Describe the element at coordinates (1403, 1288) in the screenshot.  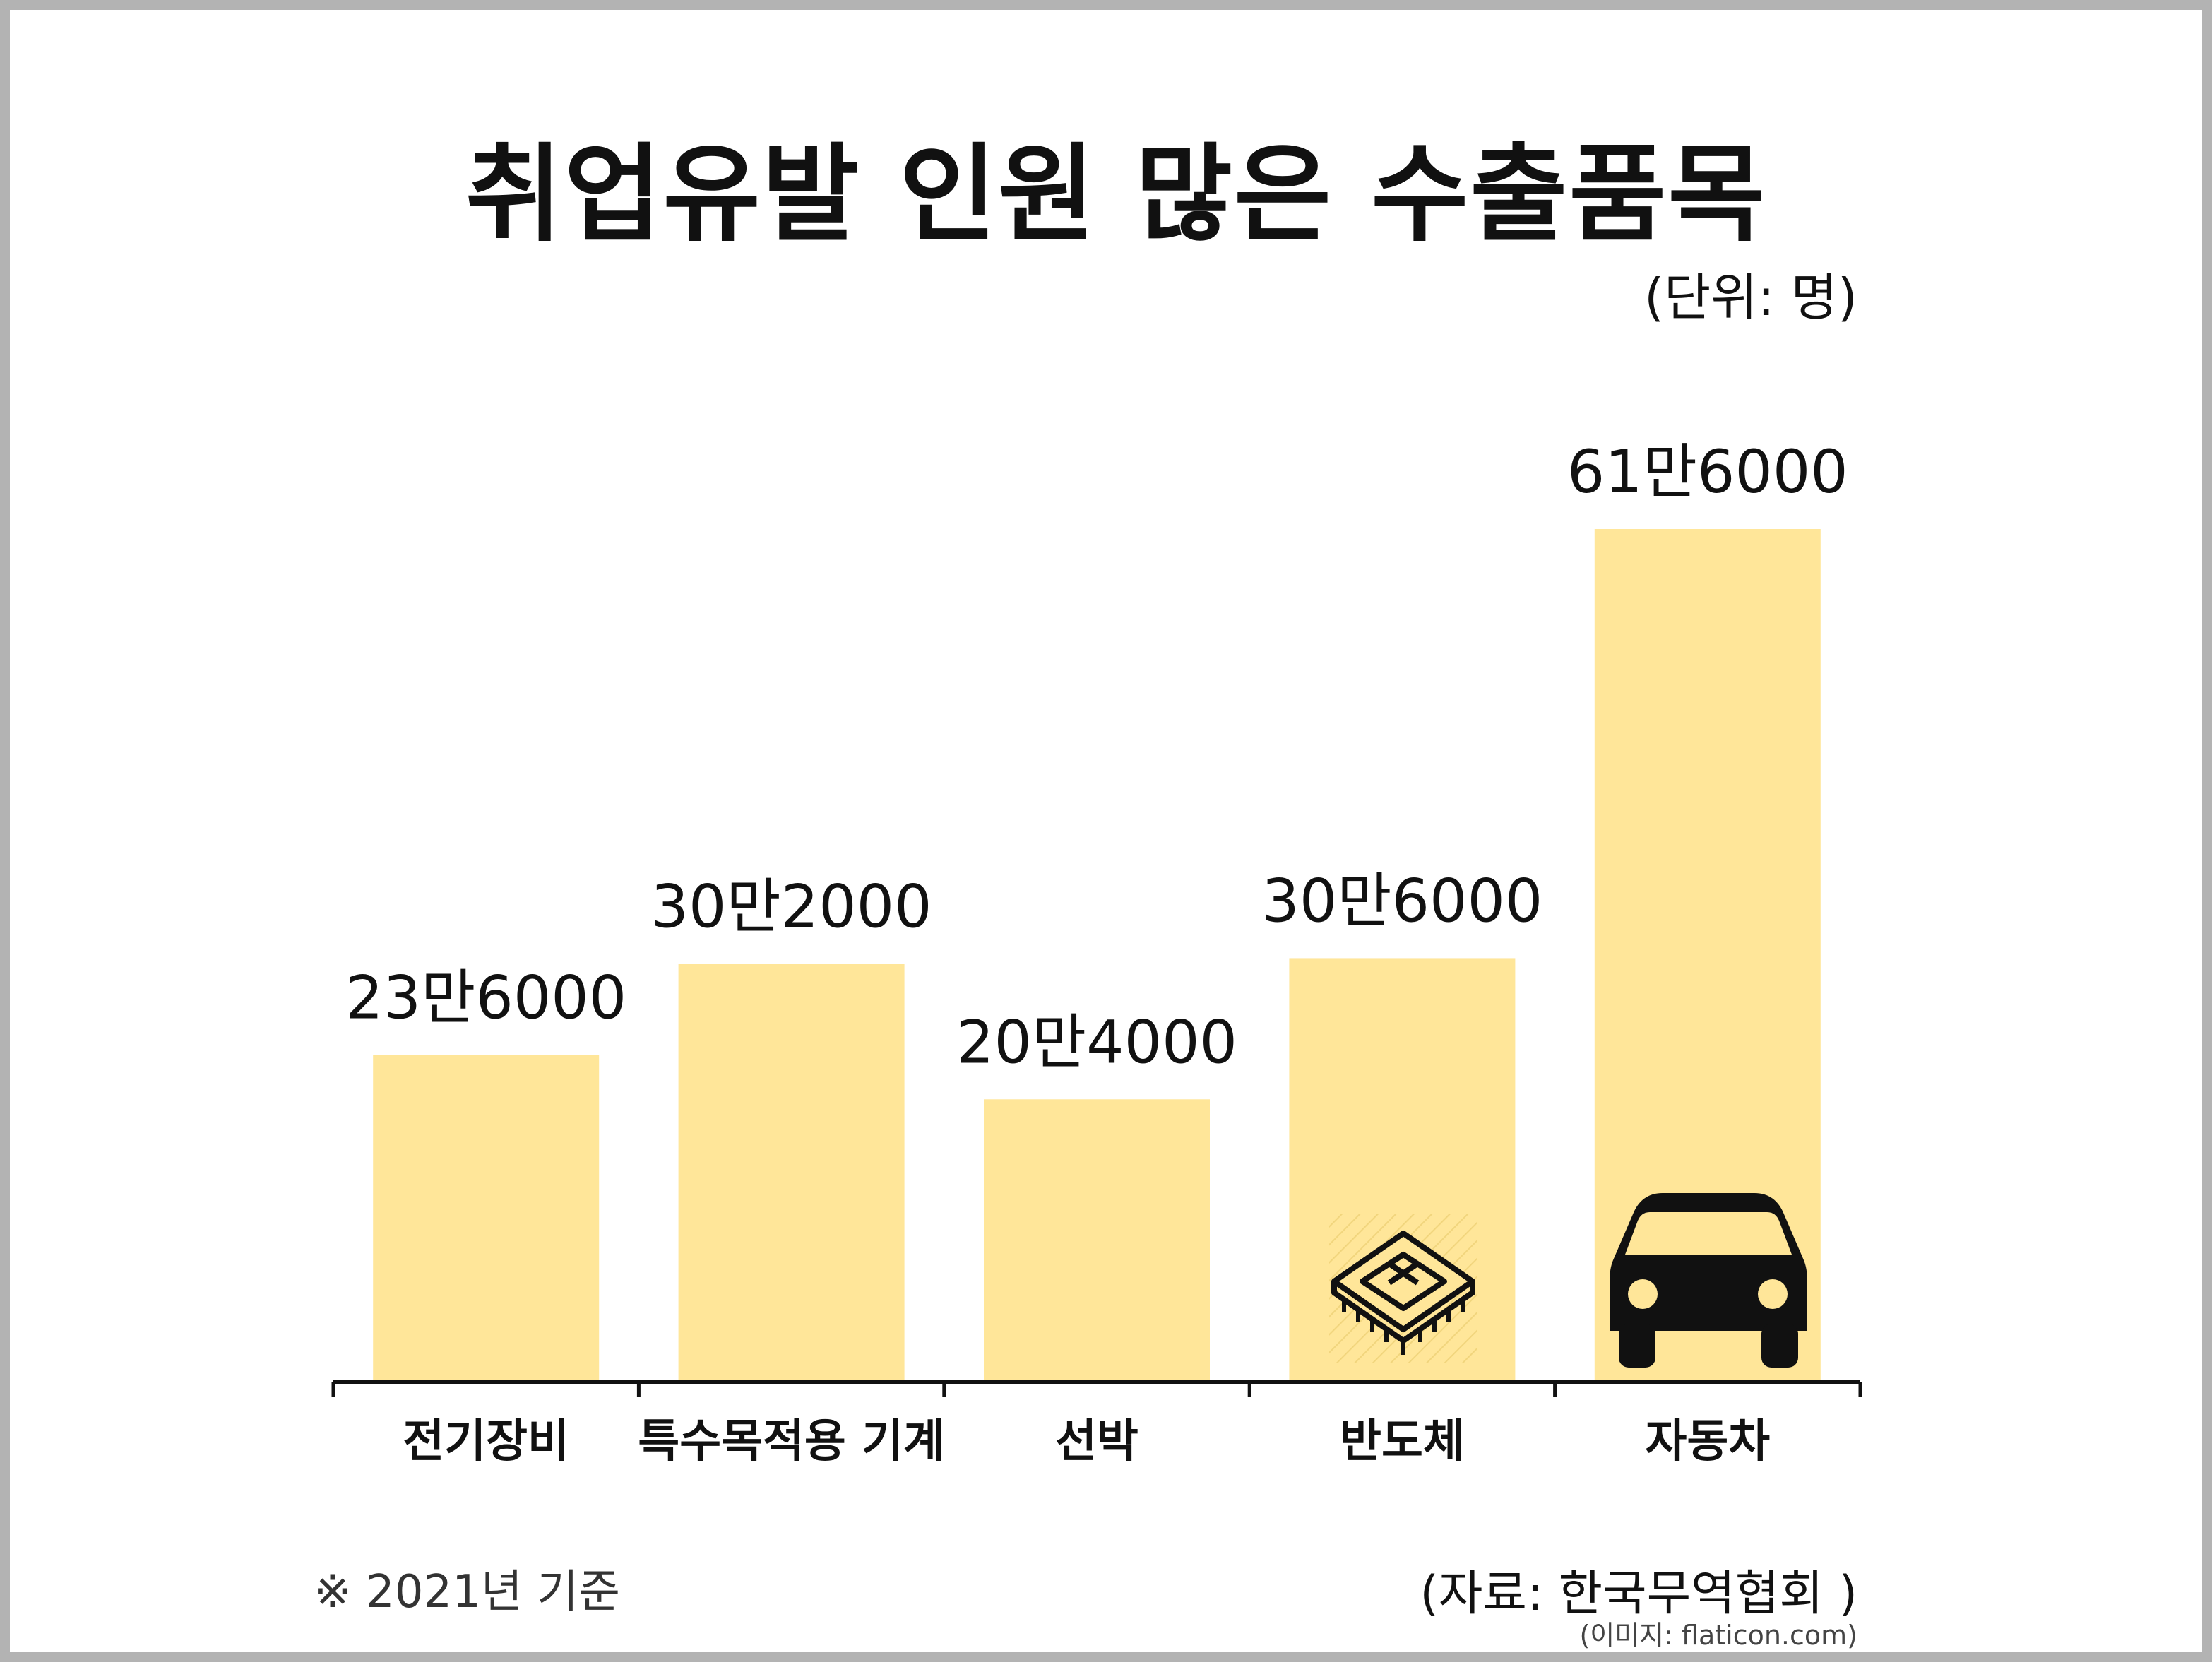
I see `microchip-icon` at that location.